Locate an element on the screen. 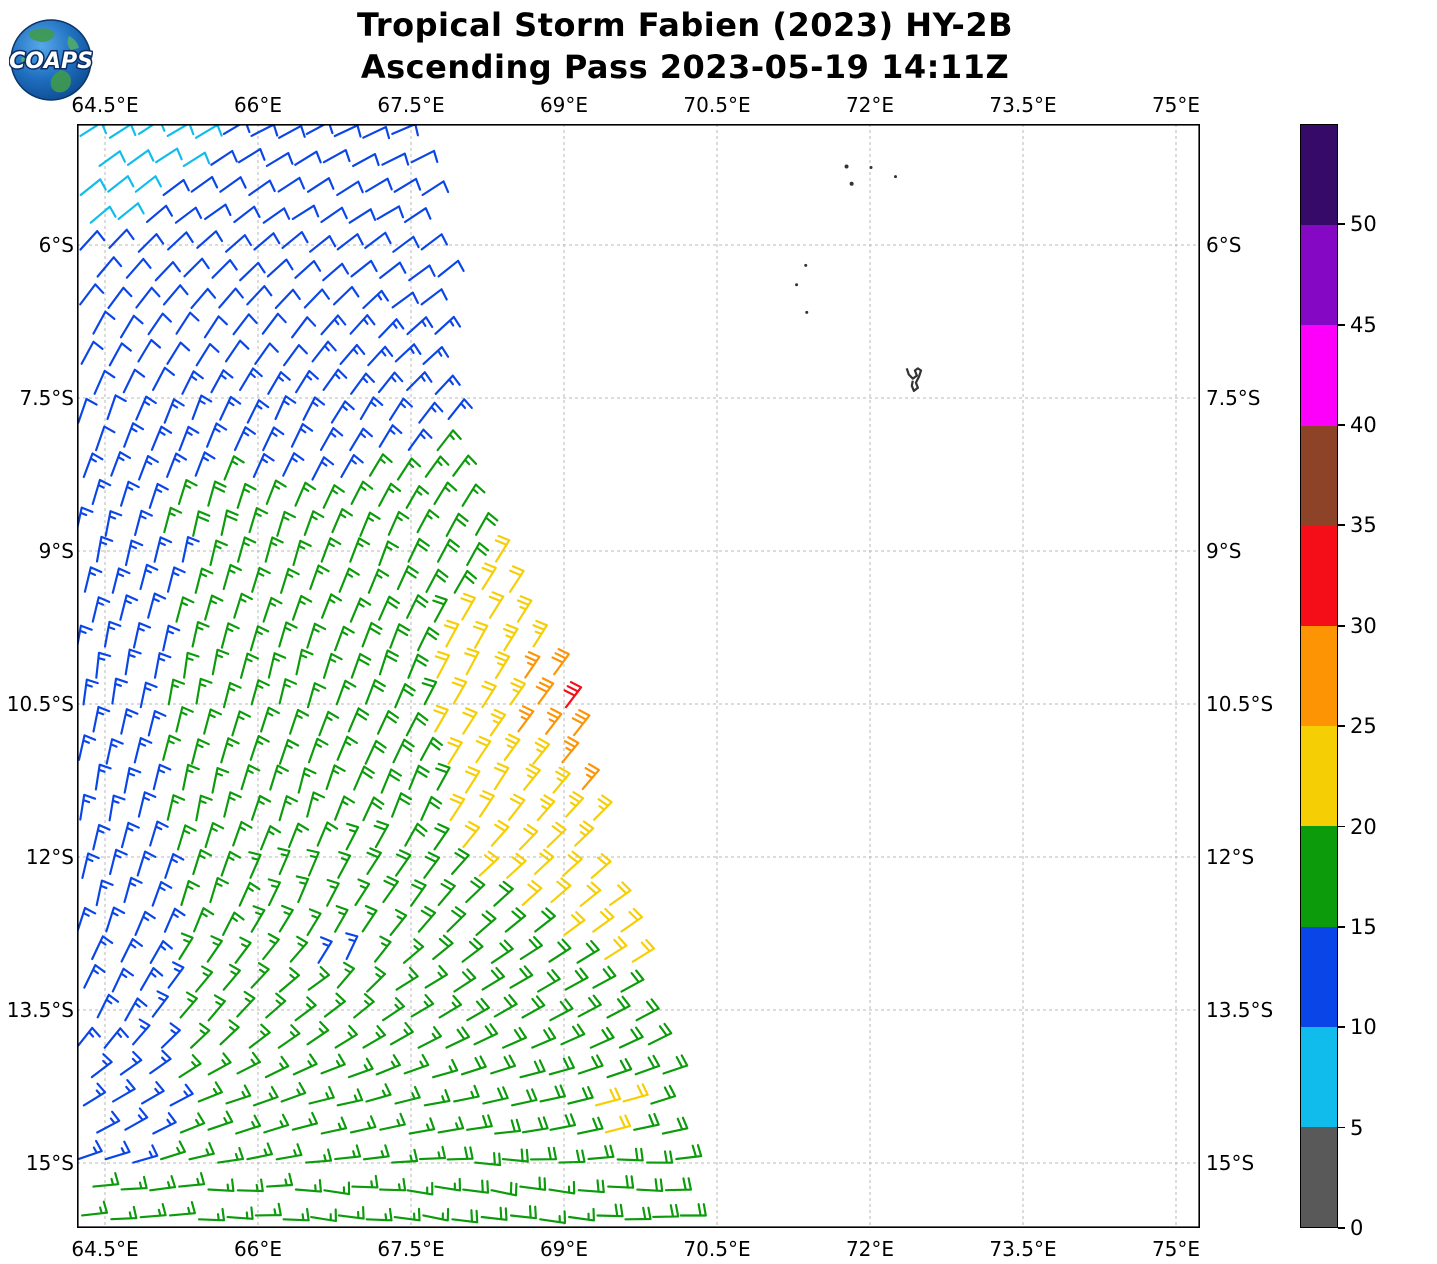 The height and width of the screenshot is (1264, 1437). plot-title: Tropical Storm Fabien (2023) HY-2B is located at coordinates (685, 25).